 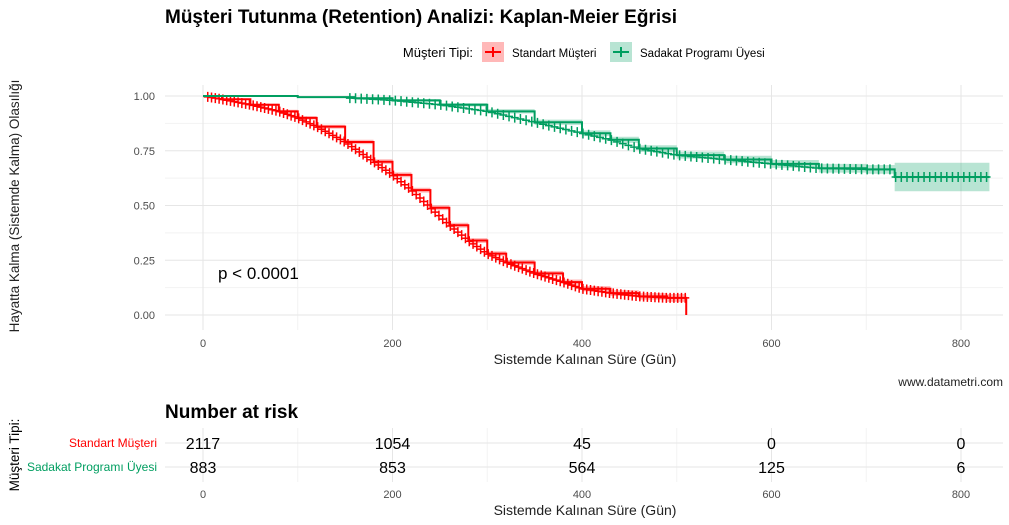 I want to click on y-axis-label: Hayatta Kalma (Sistemde Kalma) Olasılığı, so click(x=14, y=206).